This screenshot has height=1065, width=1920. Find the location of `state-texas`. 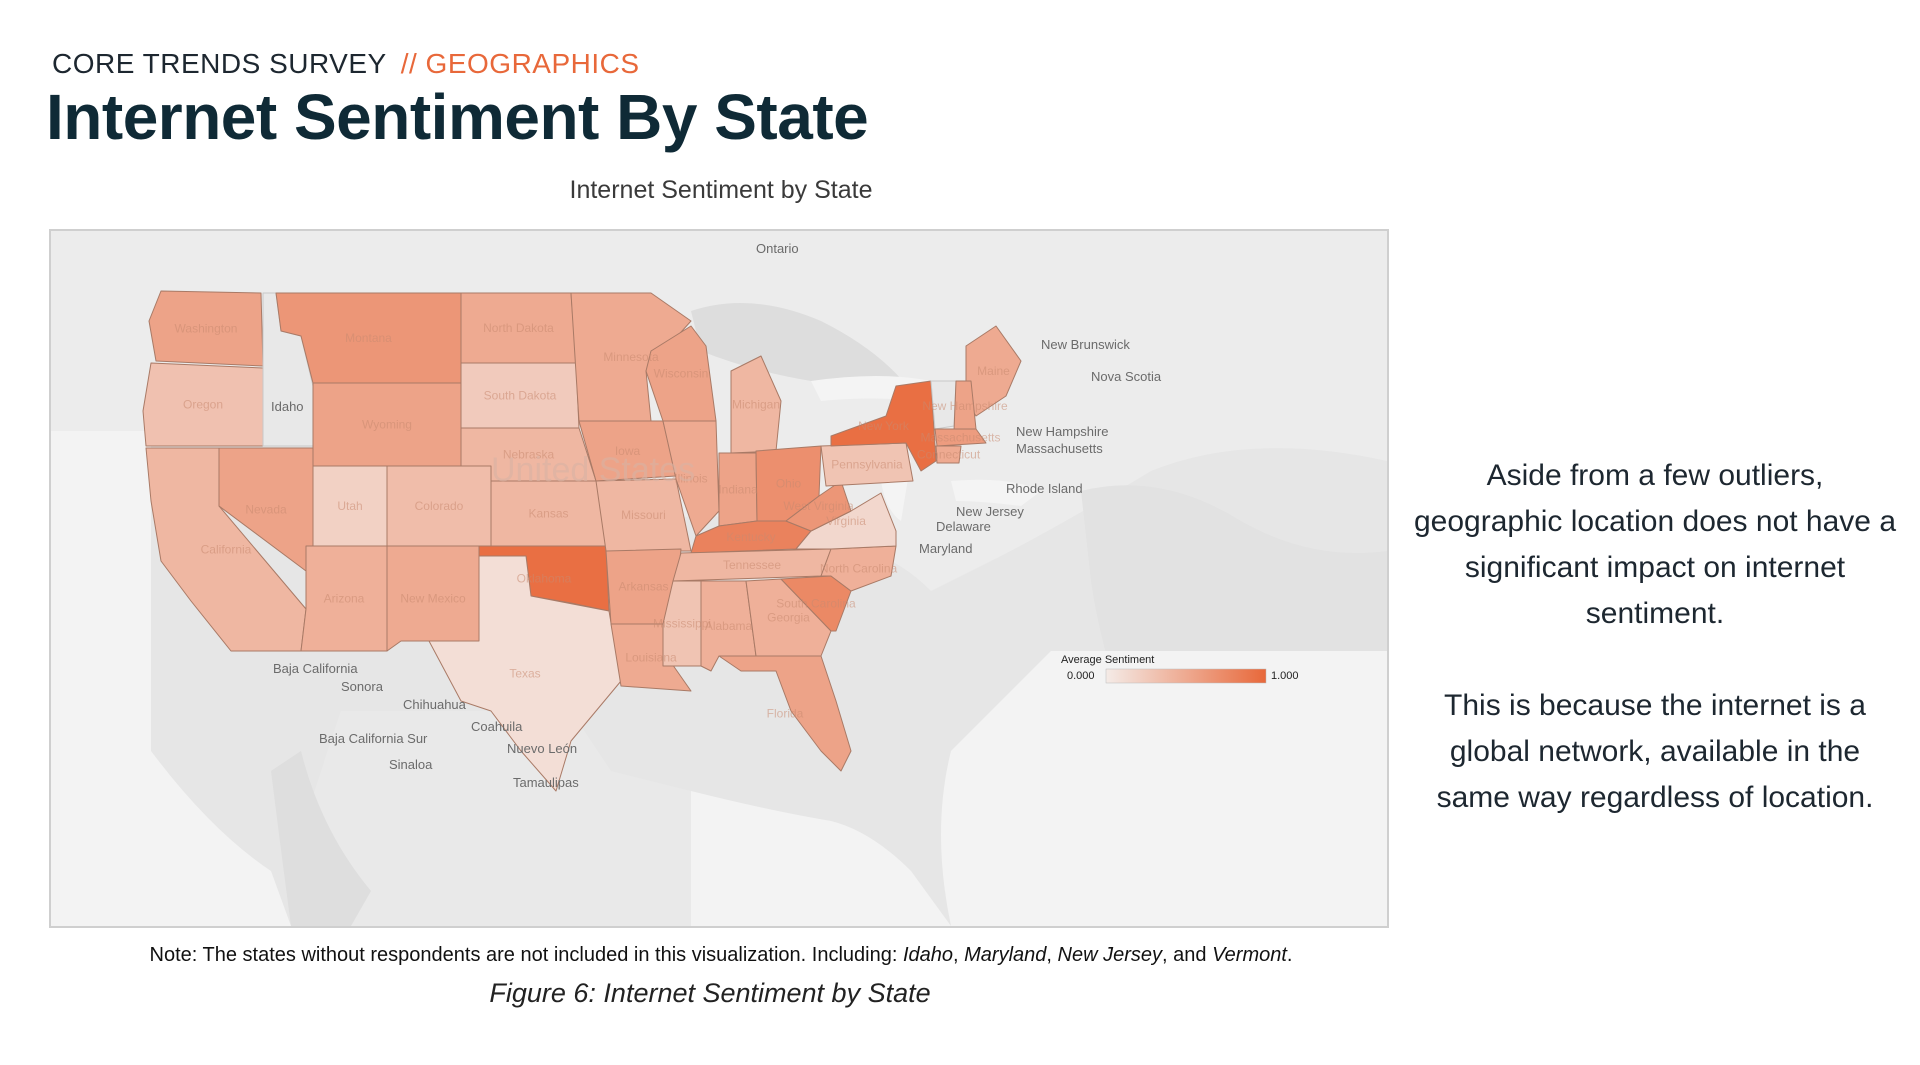

state-texas is located at coordinates (525, 673).